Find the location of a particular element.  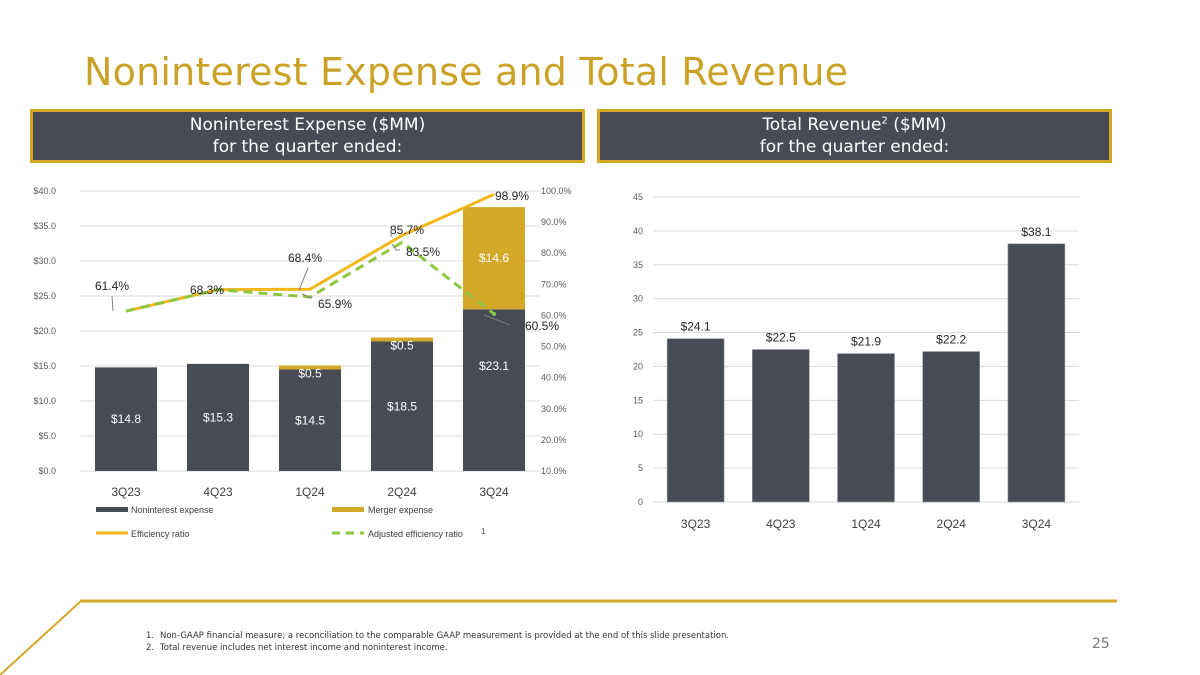

y2-tick-label: 100.0% is located at coordinates (556, 191).